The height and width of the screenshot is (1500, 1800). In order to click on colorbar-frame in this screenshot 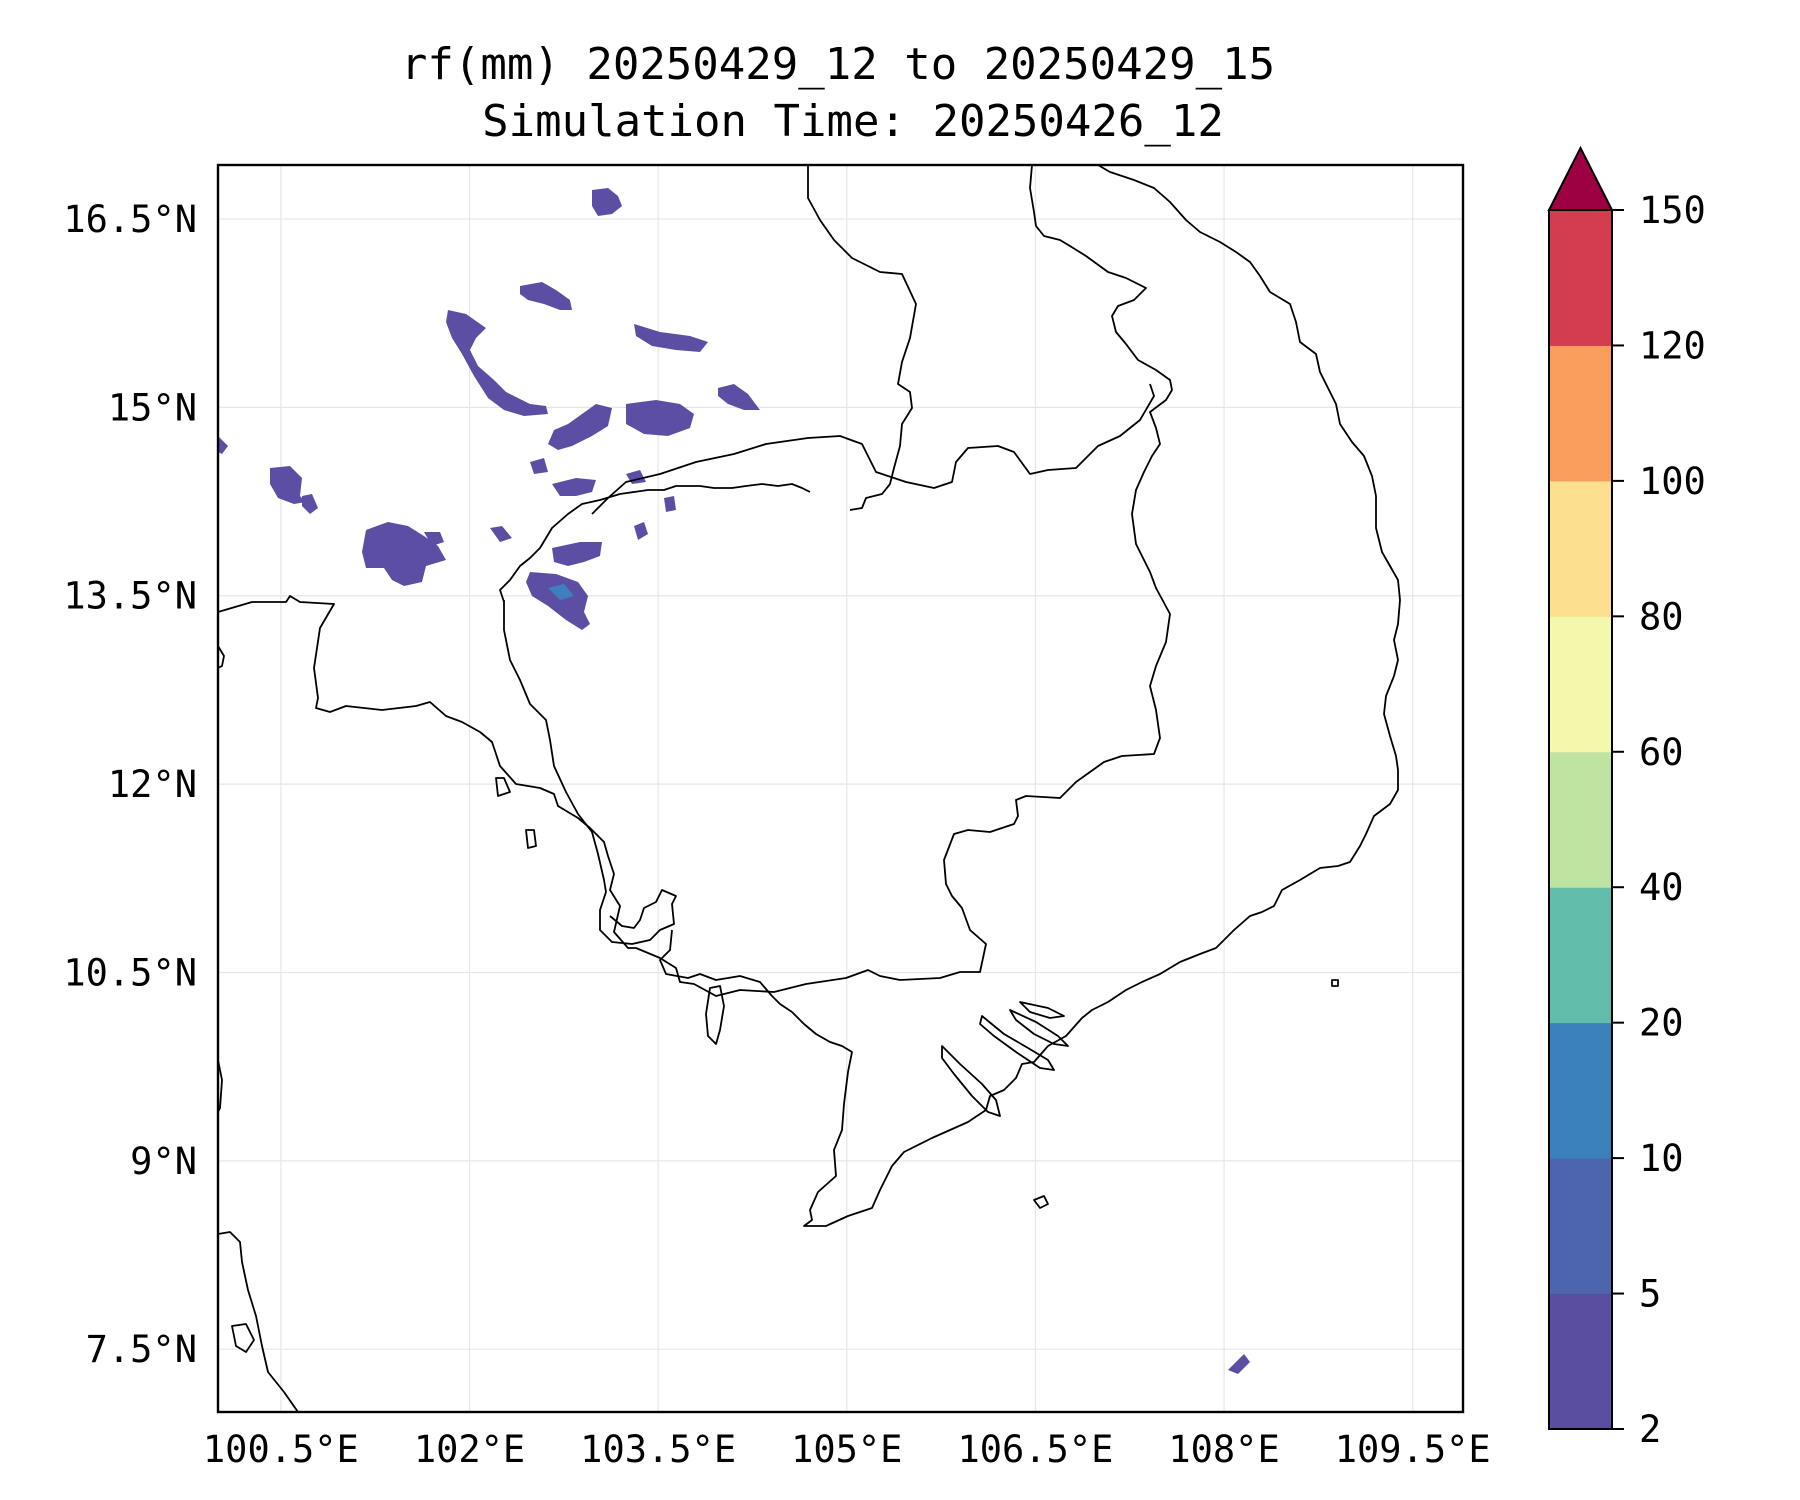, I will do `click(1580, 819)`.